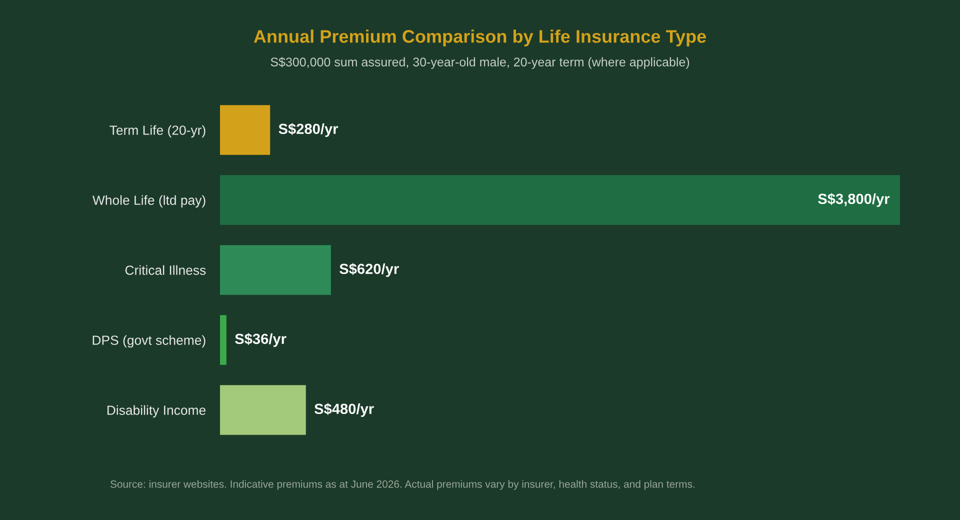 Image resolution: width=960 pixels, height=520 pixels. Describe the element at coordinates (308, 130) in the screenshot. I see `data-label: S$280/yr` at that location.